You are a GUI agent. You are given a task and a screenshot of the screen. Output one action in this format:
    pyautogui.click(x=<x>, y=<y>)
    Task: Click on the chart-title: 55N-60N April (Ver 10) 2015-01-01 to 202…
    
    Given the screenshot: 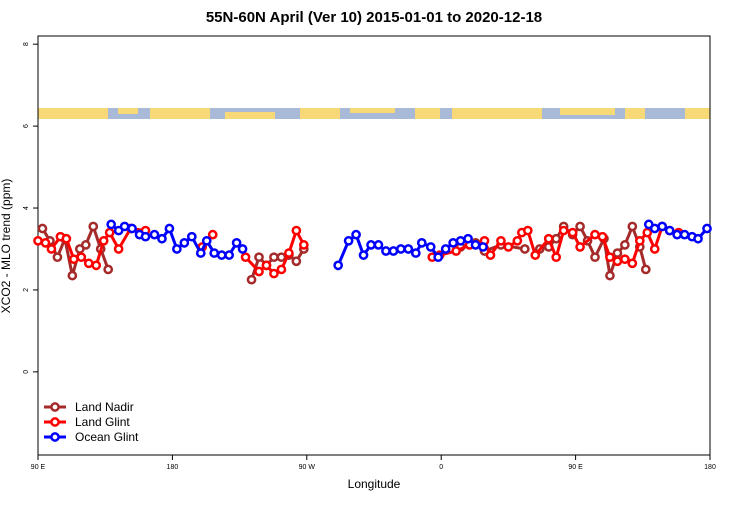 What is the action you would take?
    pyautogui.click(x=374, y=17)
    